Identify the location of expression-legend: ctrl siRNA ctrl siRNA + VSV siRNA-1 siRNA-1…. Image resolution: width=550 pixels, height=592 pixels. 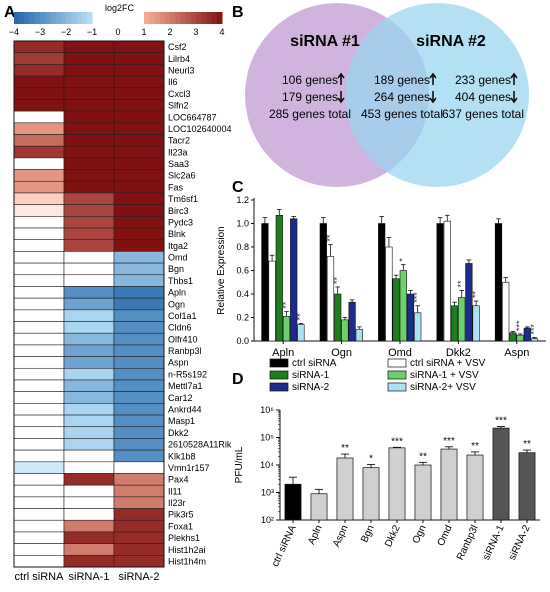
(377, 375).